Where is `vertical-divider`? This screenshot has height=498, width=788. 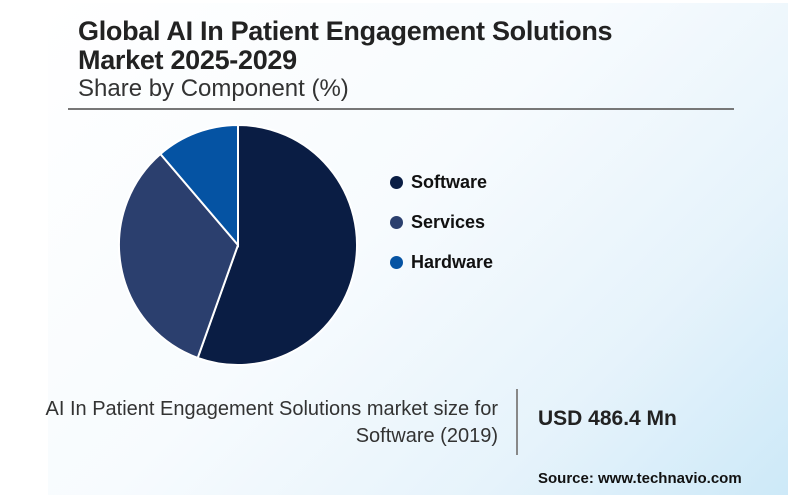
vertical-divider is located at coordinates (517, 422).